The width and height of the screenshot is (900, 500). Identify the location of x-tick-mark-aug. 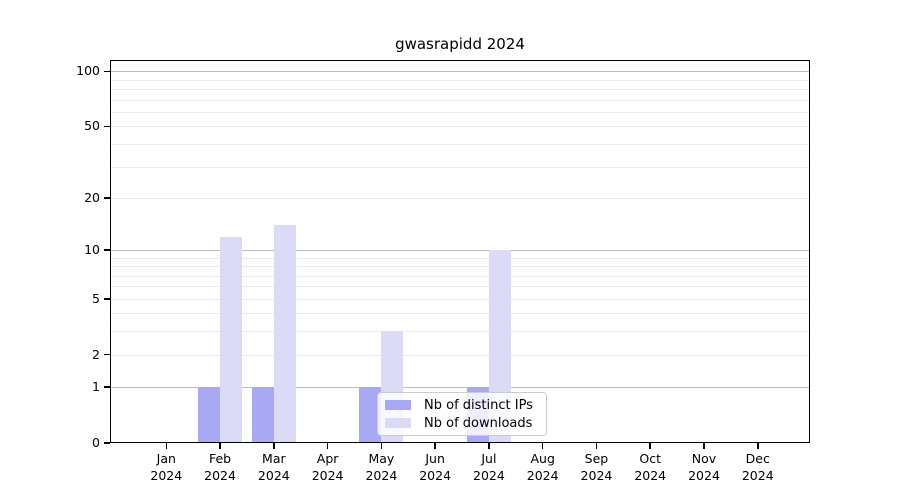
(542, 446).